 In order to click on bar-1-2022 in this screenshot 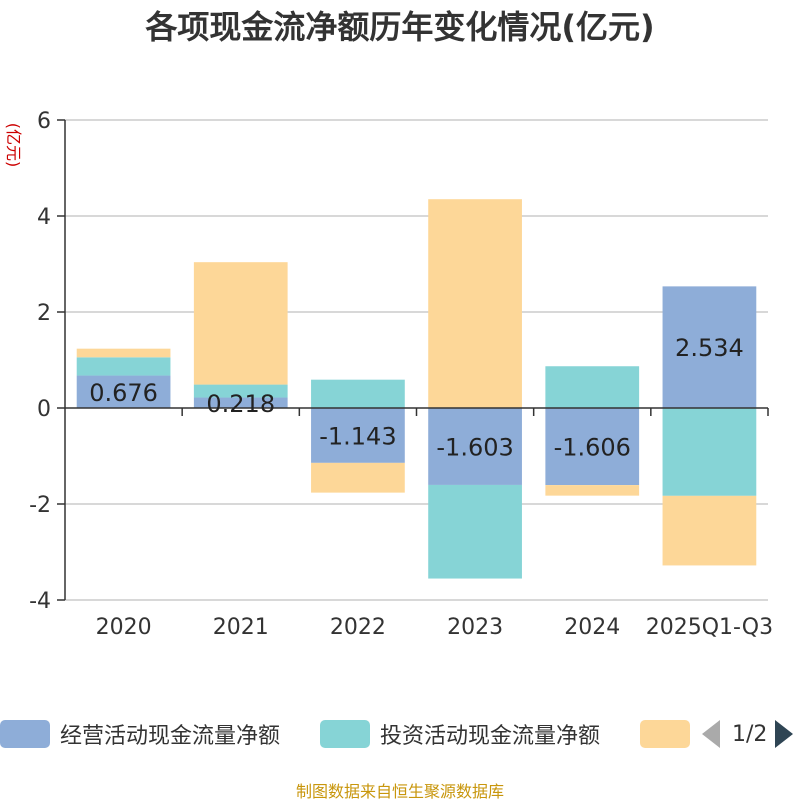, I will do `click(358, 435)`.